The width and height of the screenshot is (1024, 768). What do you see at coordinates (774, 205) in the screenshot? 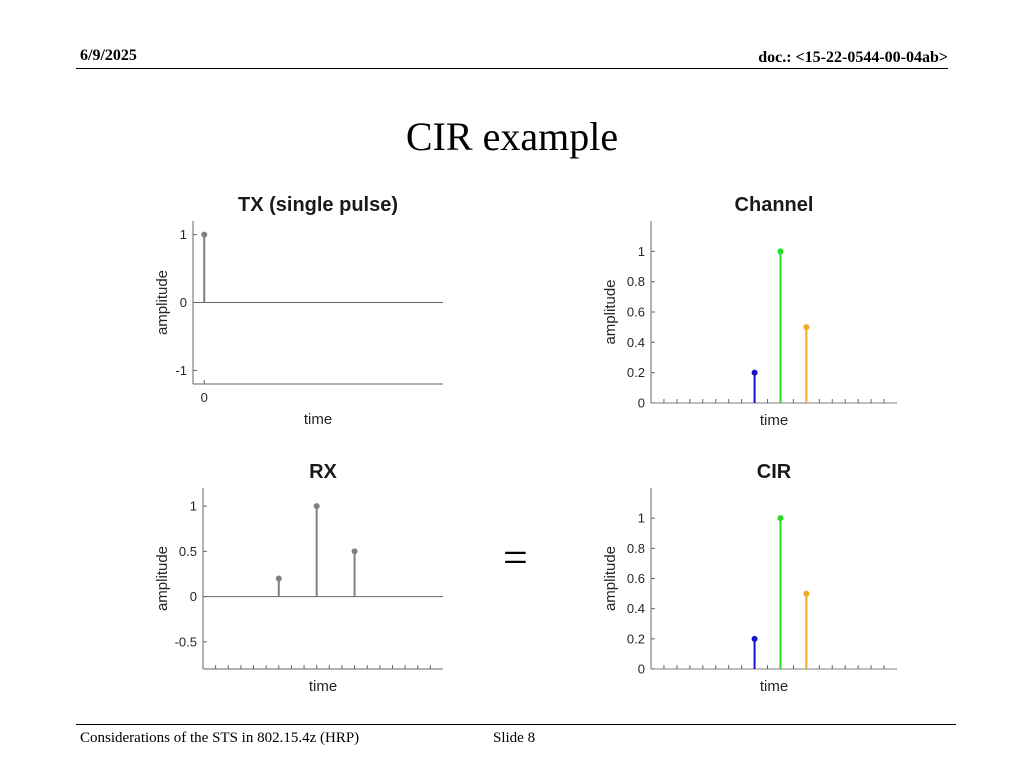
I see `chart-title: Channel` at bounding box center [774, 205].